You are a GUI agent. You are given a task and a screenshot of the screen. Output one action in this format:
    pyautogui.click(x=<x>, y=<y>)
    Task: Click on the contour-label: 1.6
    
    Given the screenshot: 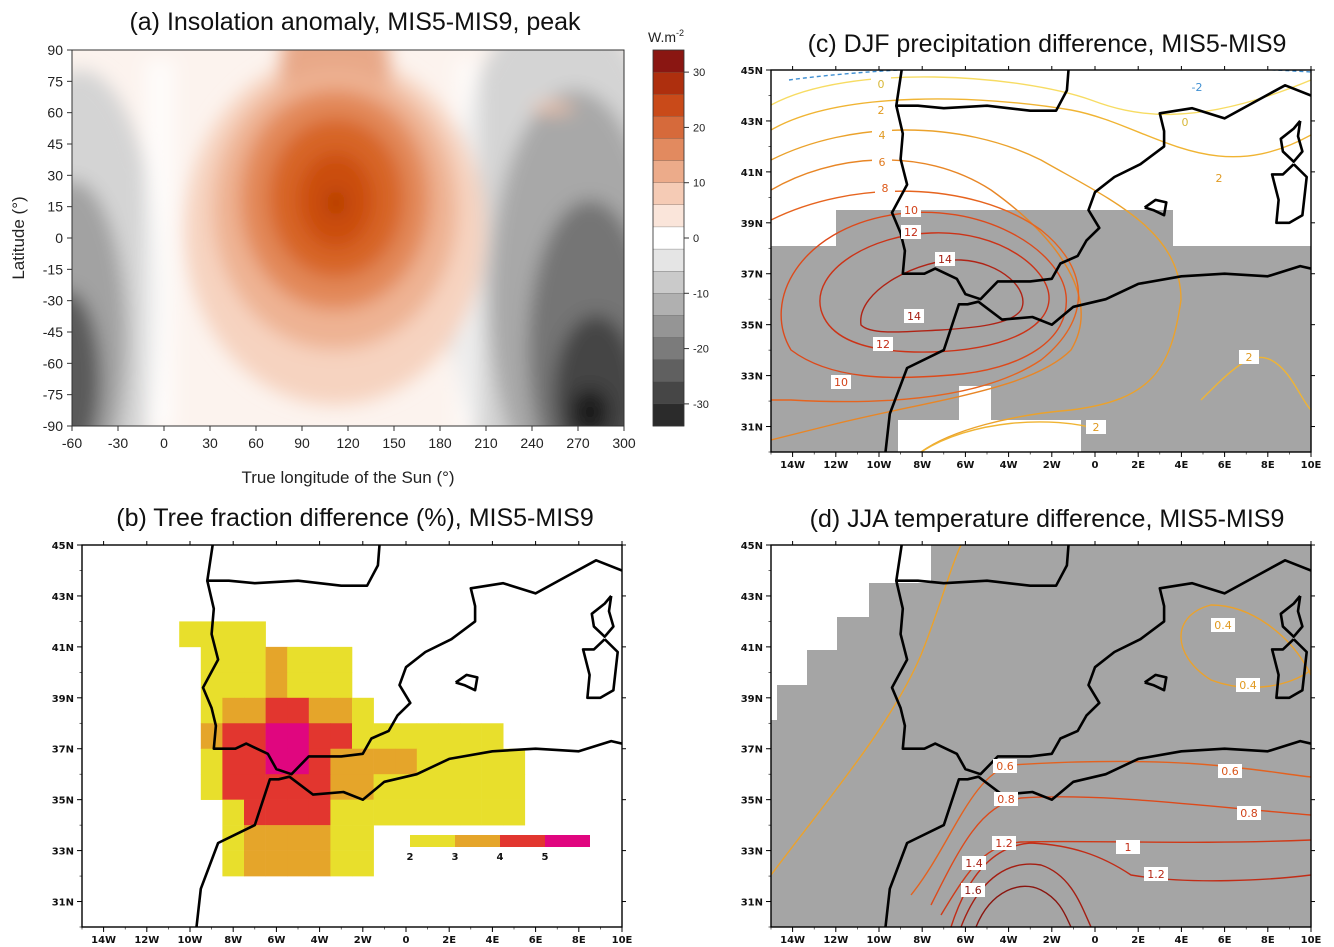 What is the action you would take?
    pyautogui.click(x=973, y=890)
    